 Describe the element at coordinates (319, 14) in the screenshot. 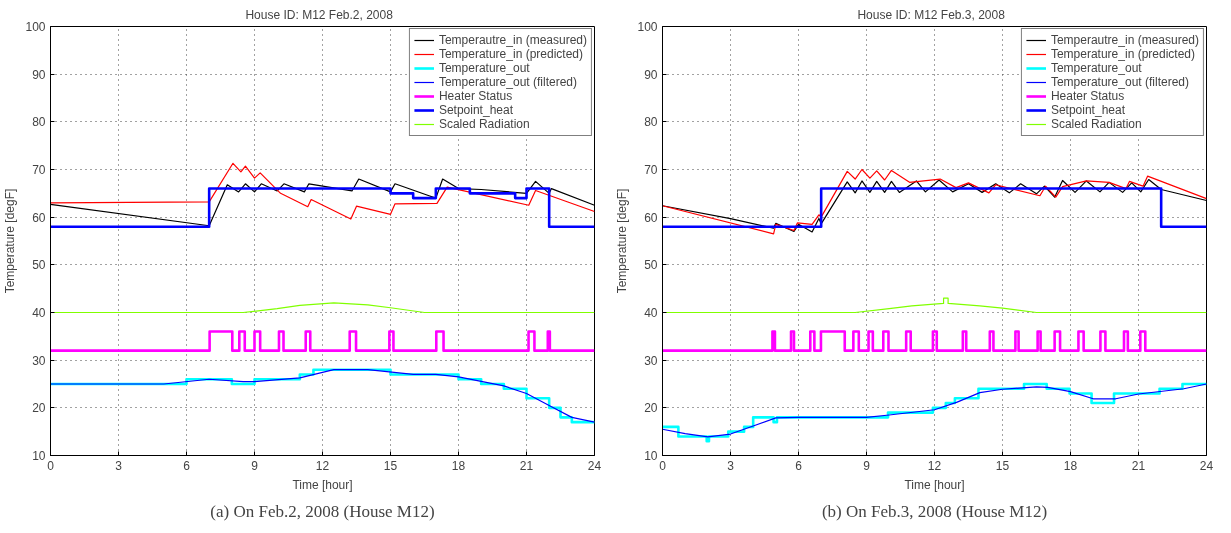

I see `chart-title: House ID: M12 Feb.2, 2008` at that location.